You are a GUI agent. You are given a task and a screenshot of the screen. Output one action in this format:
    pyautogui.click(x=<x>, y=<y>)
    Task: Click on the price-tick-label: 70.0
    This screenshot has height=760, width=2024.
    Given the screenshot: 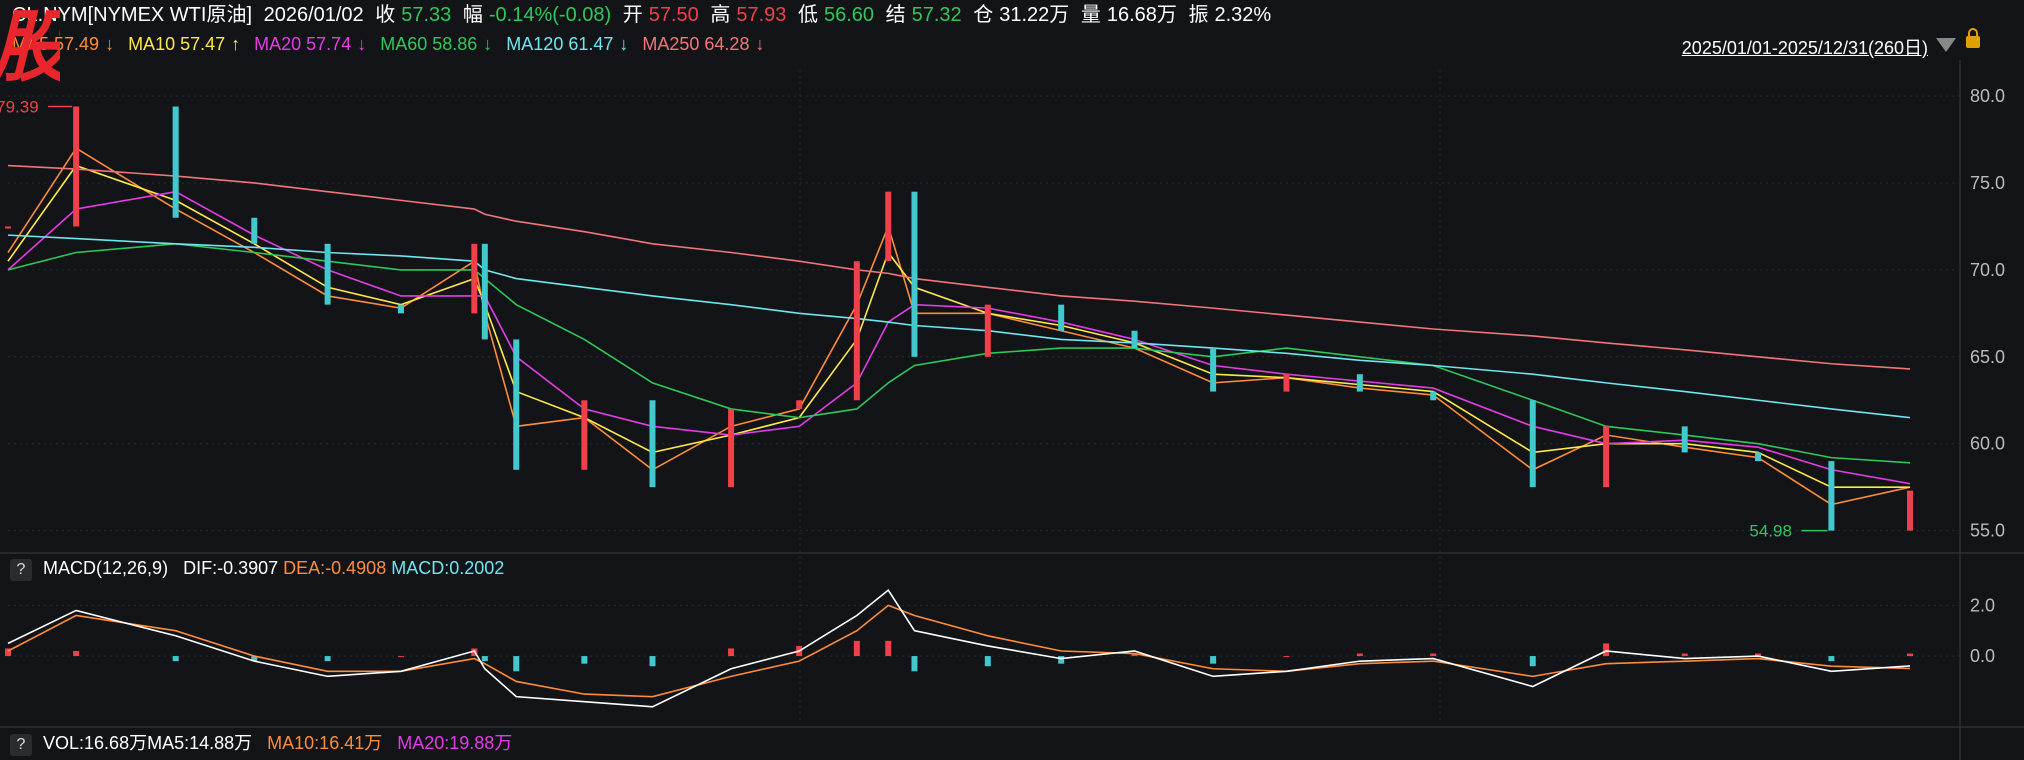 What is the action you would take?
    pyautogui.click(x=1987, y=270)
    